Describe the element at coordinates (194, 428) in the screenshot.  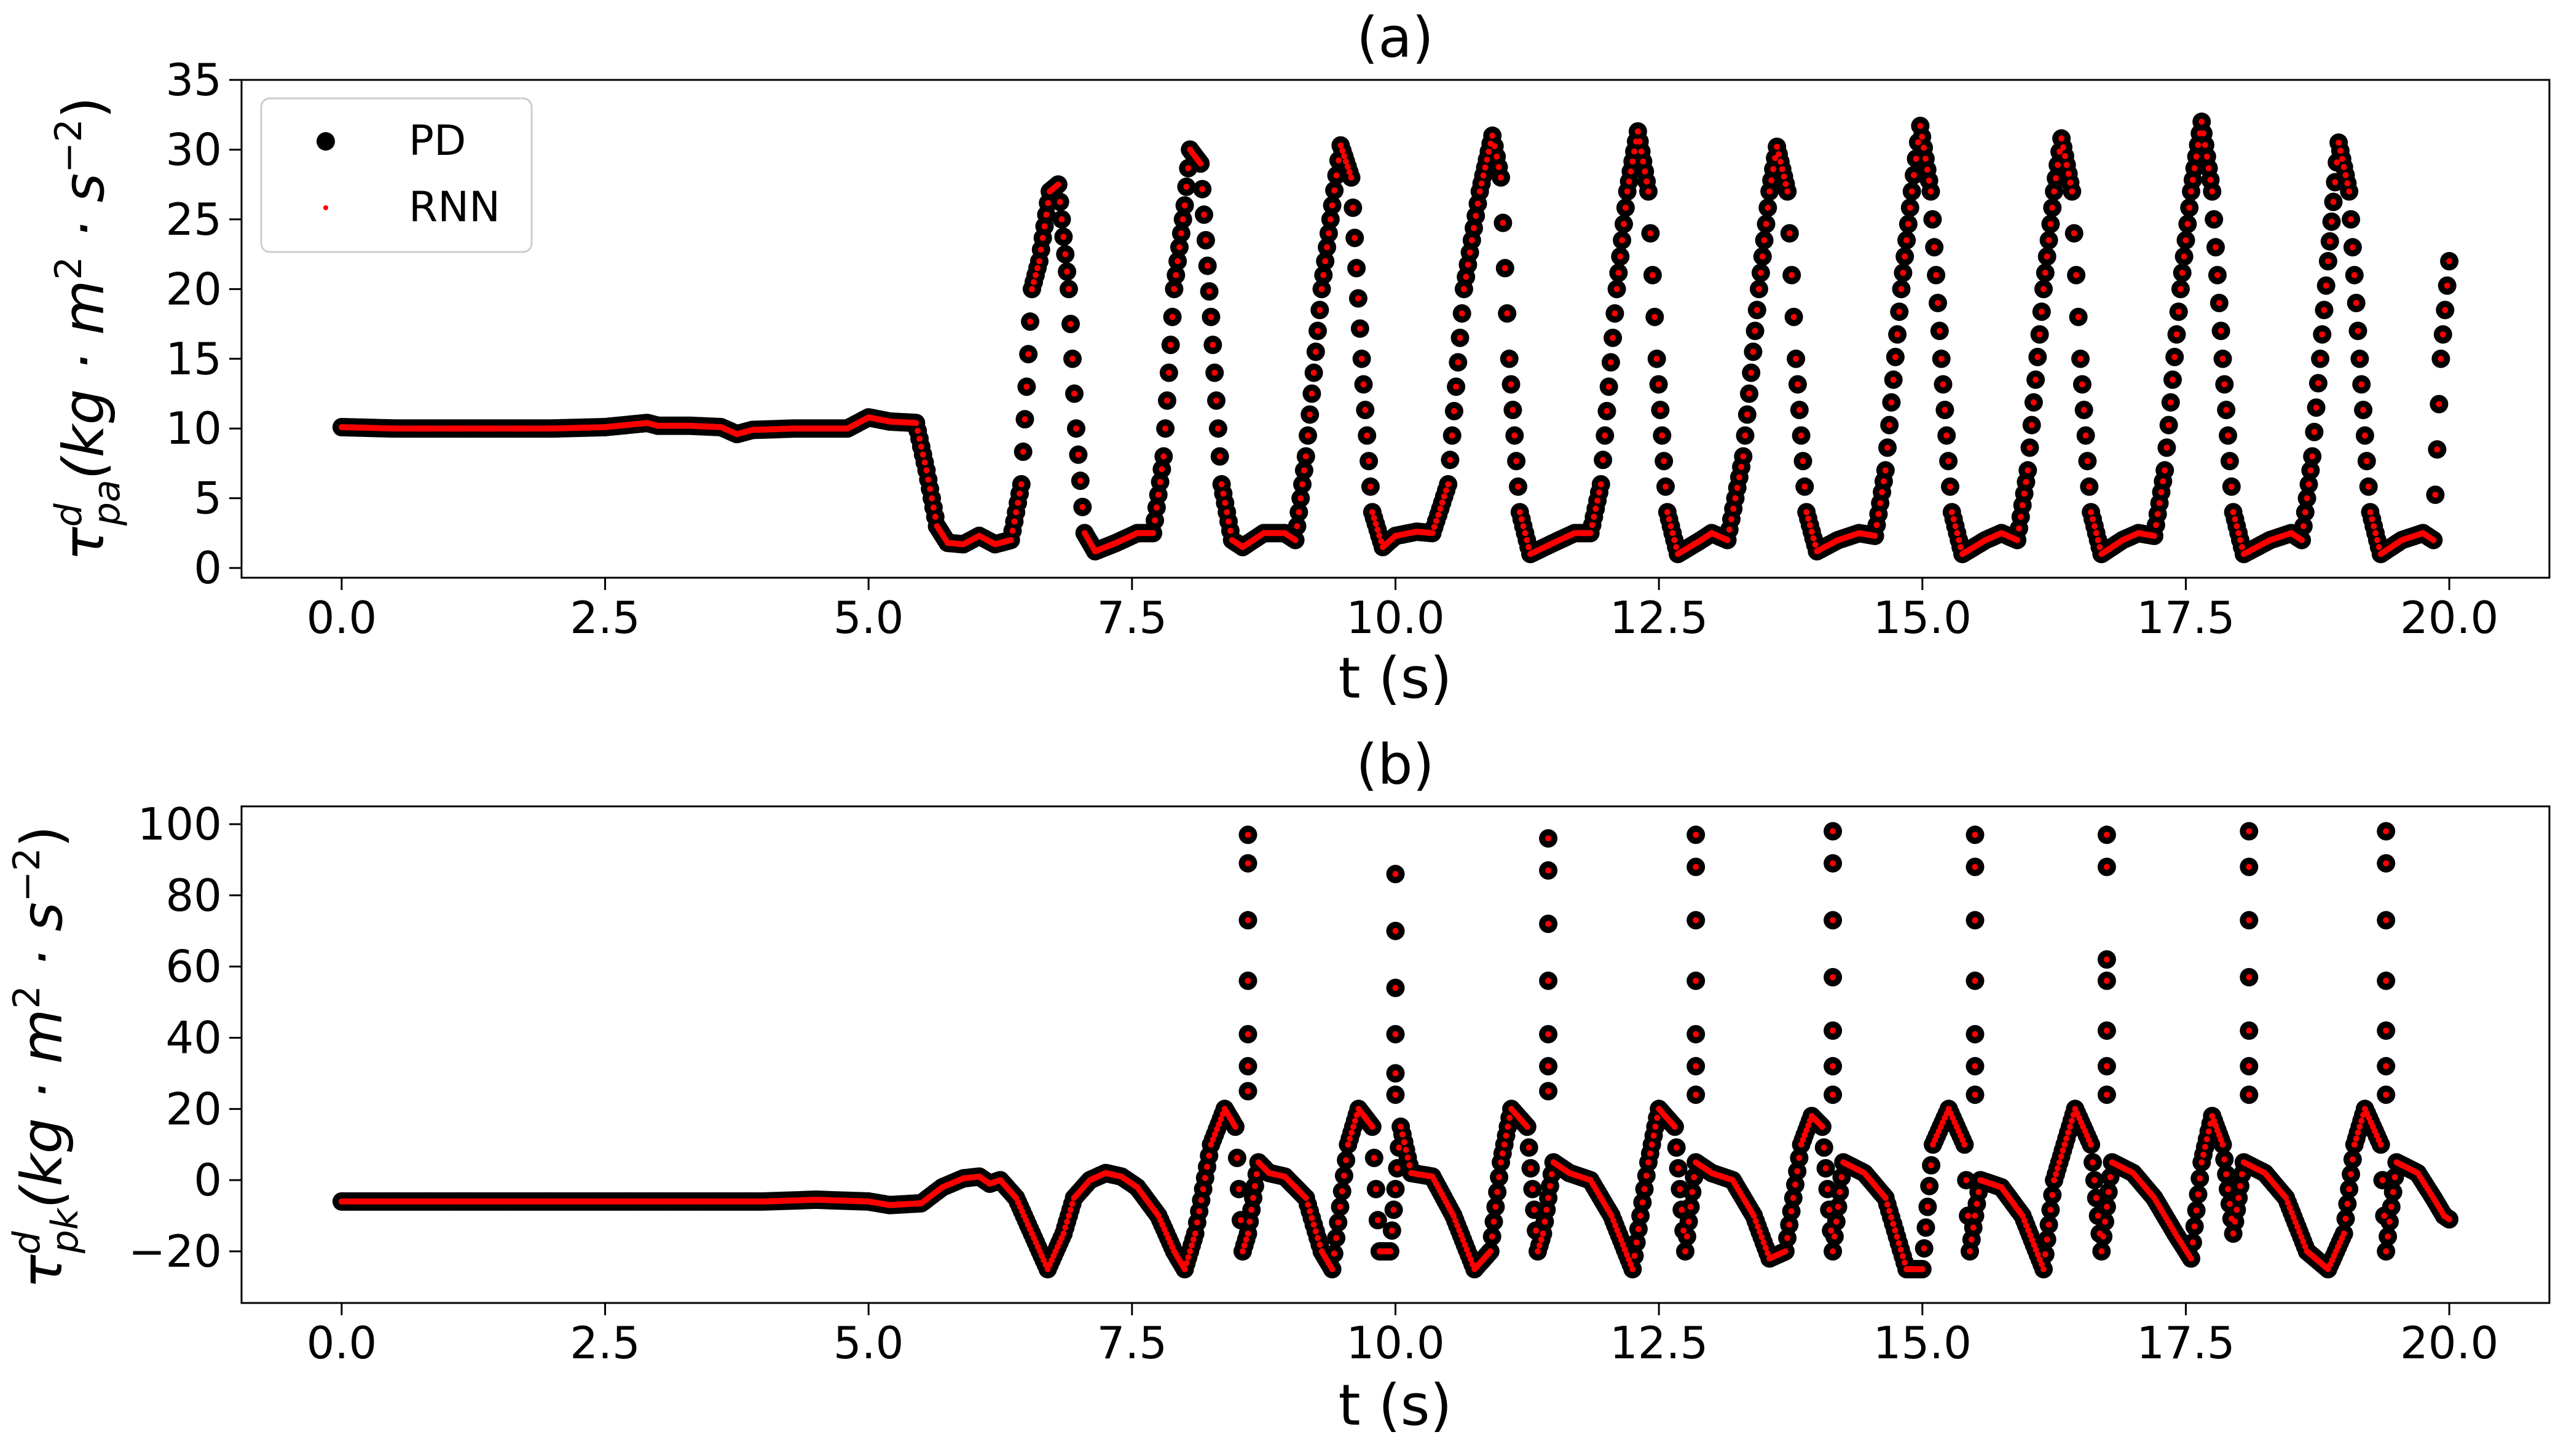
I see `panel-a-y-tick-label: 10` at that location.